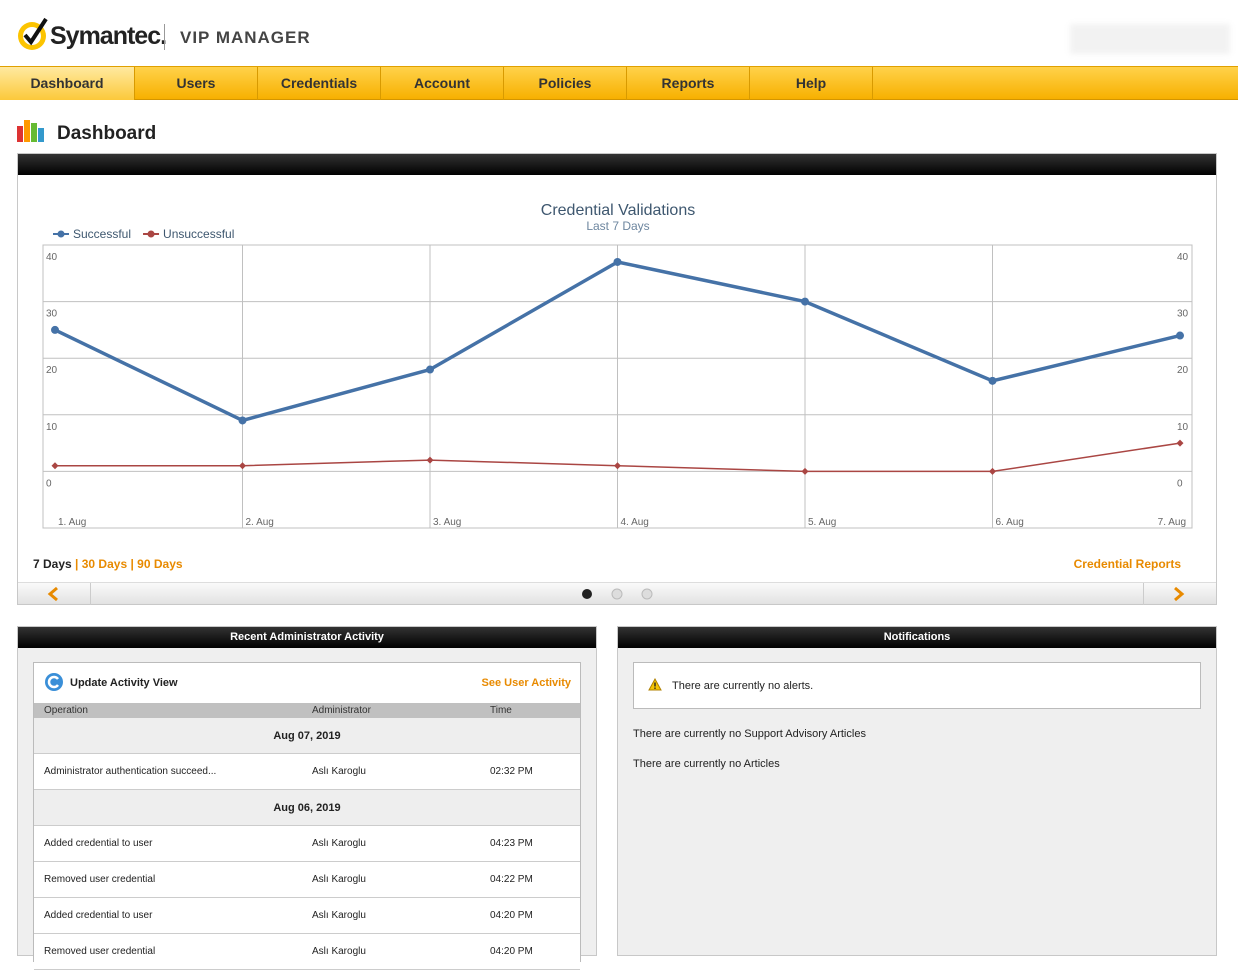 The width and height of the screenshot is (1238, 970). I want to click on message: There are currently no Articles, so click(706, 764).